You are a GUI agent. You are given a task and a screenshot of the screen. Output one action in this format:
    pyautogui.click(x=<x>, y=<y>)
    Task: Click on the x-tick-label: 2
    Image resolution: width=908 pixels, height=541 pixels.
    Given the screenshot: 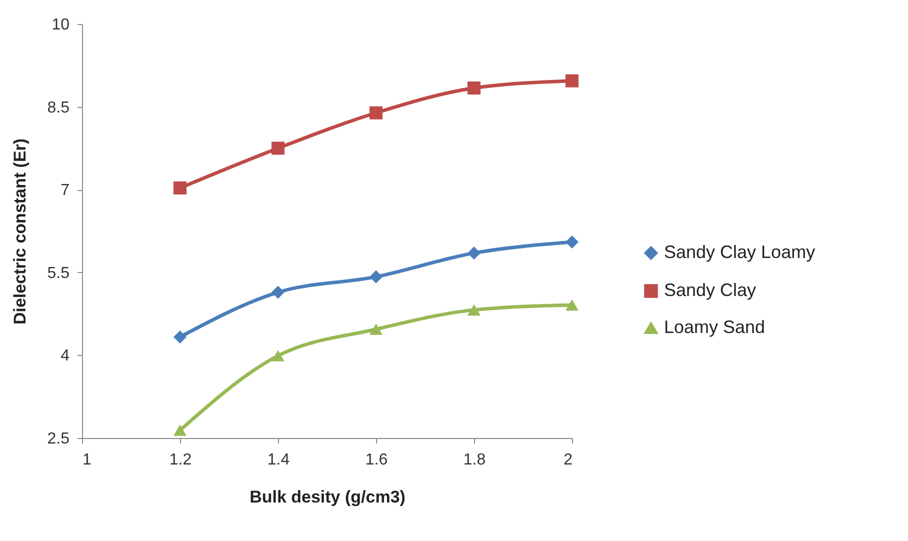 What is the action you would take?
    pyautogui.click(x=568, y=460)
    